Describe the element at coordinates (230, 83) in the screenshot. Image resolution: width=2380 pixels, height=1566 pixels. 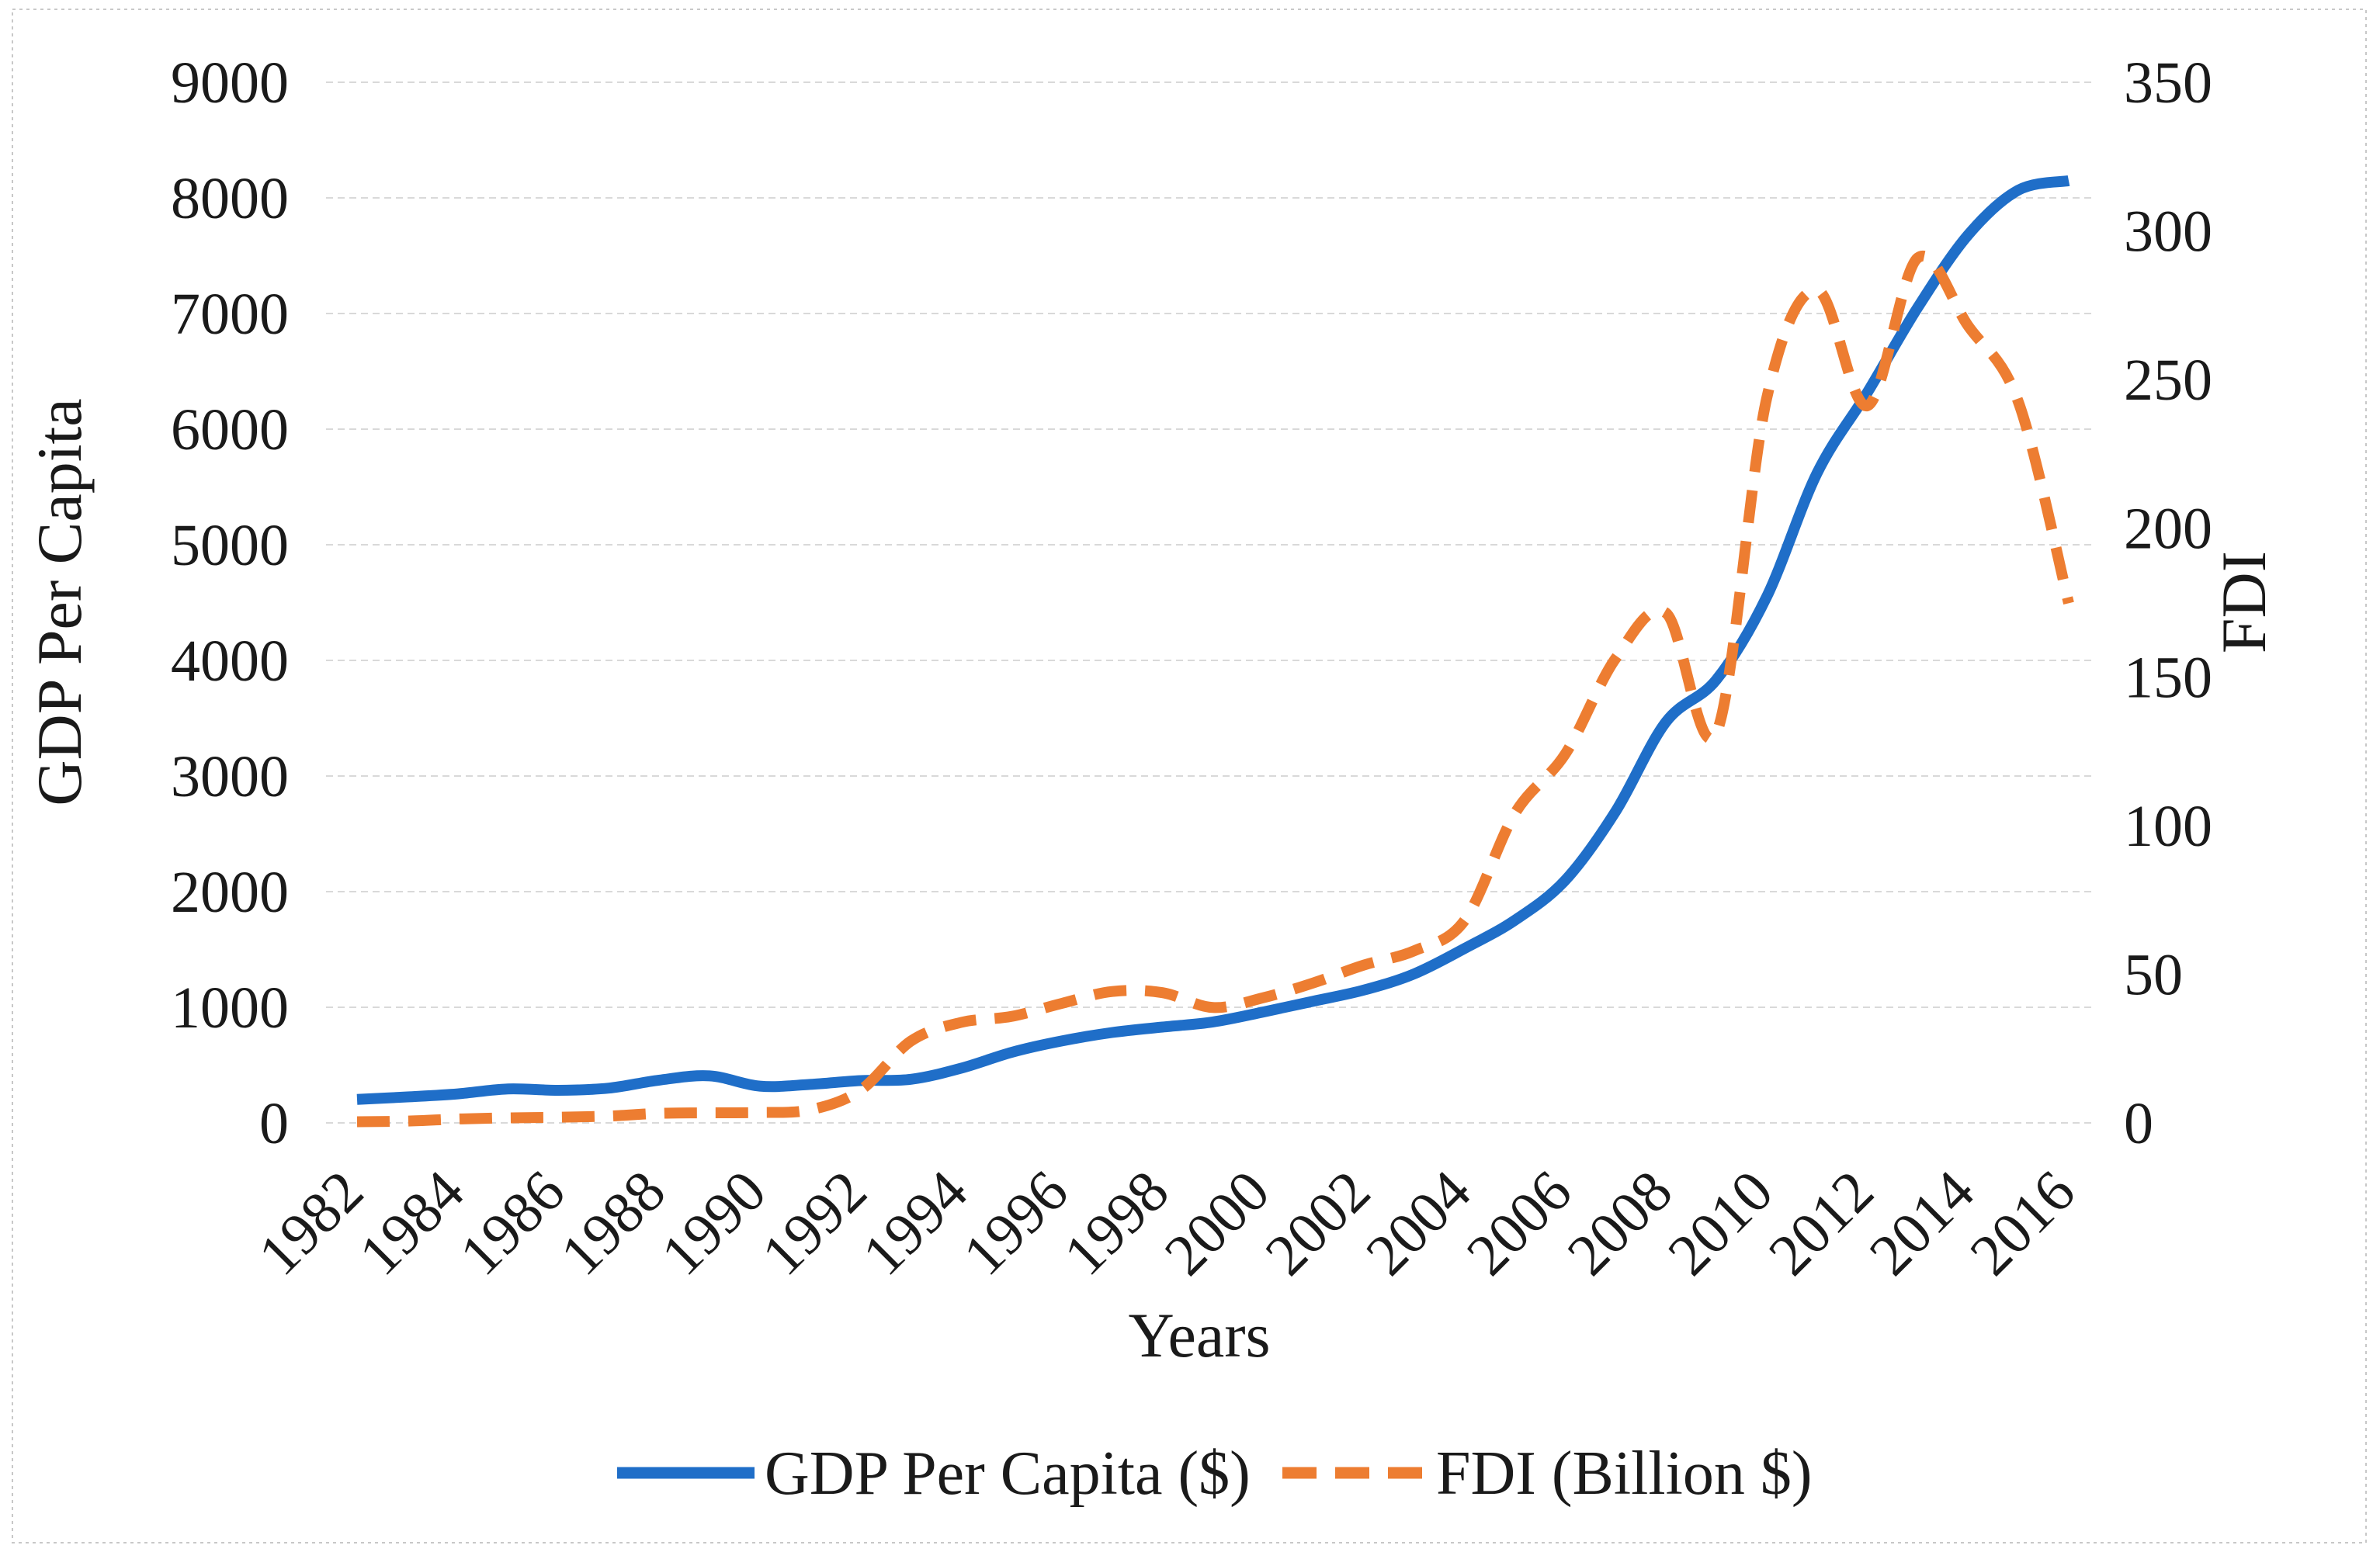
I see `left-axis-tick-label: 9000` at that location.